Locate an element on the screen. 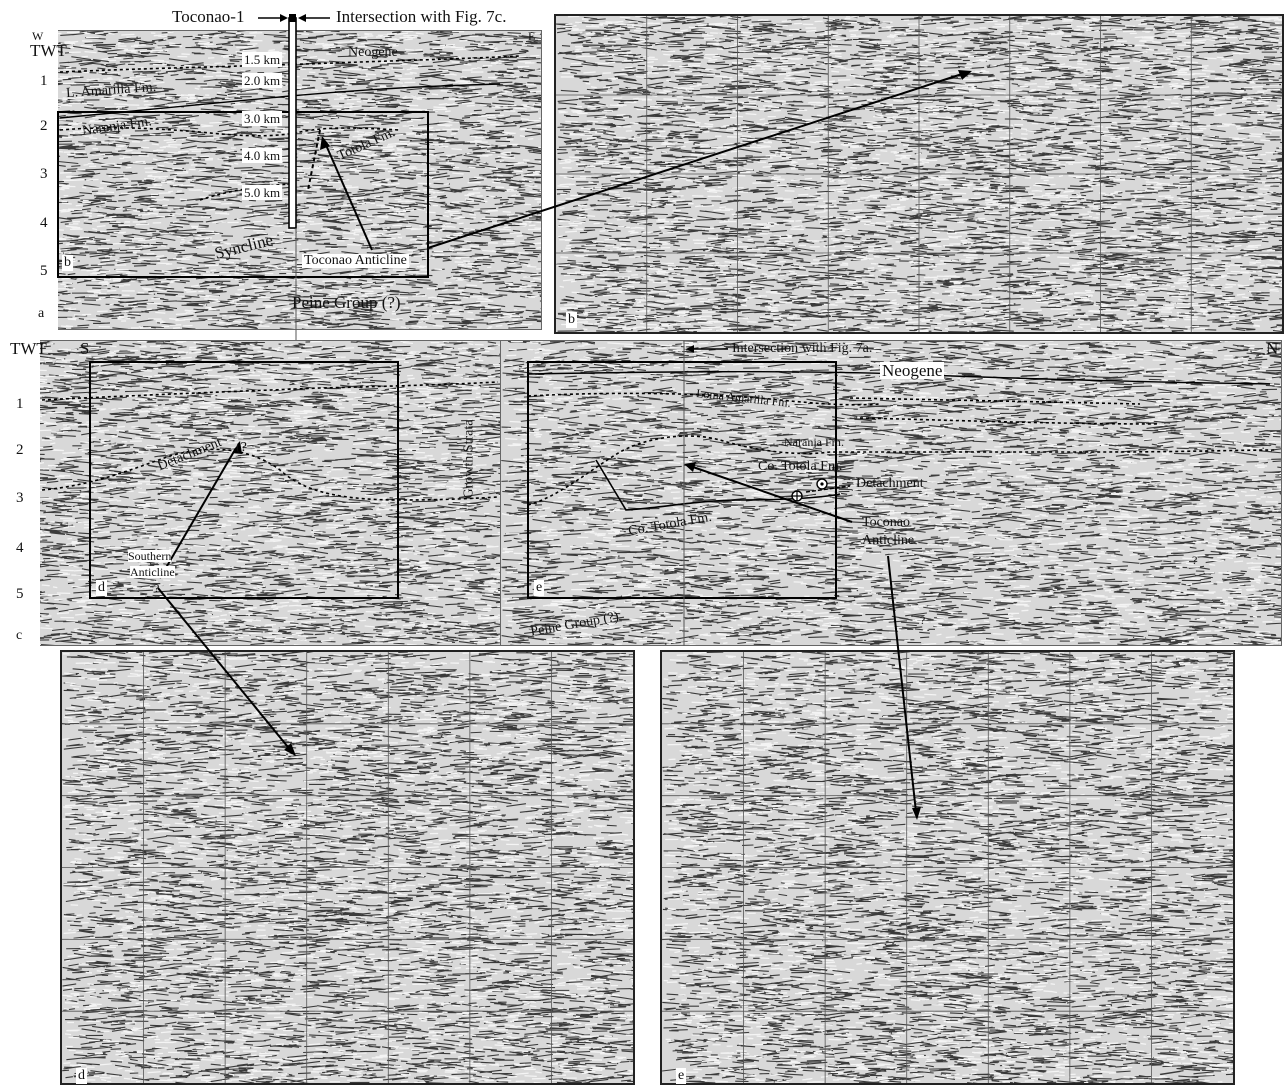 The image size is (1287, 1087). label-question-right-2: ? is located at coordinates (923, 620).